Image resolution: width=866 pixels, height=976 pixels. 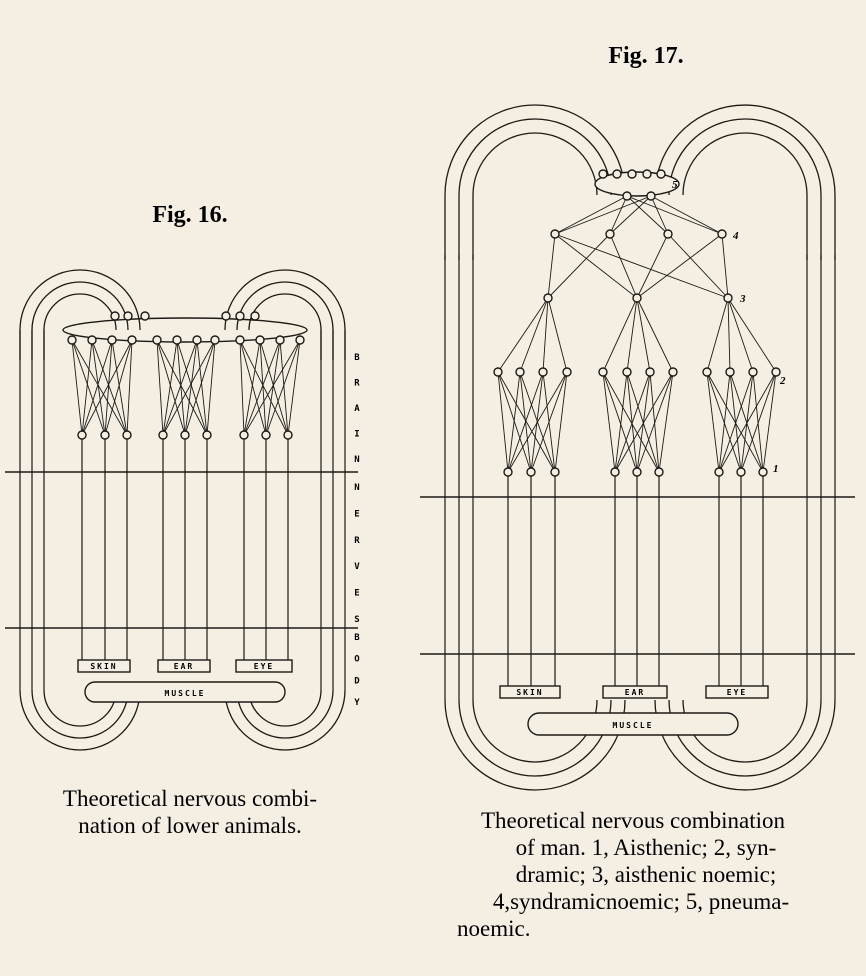 I want to click on sense-box-label: EYE, so click(x=264, y=666).